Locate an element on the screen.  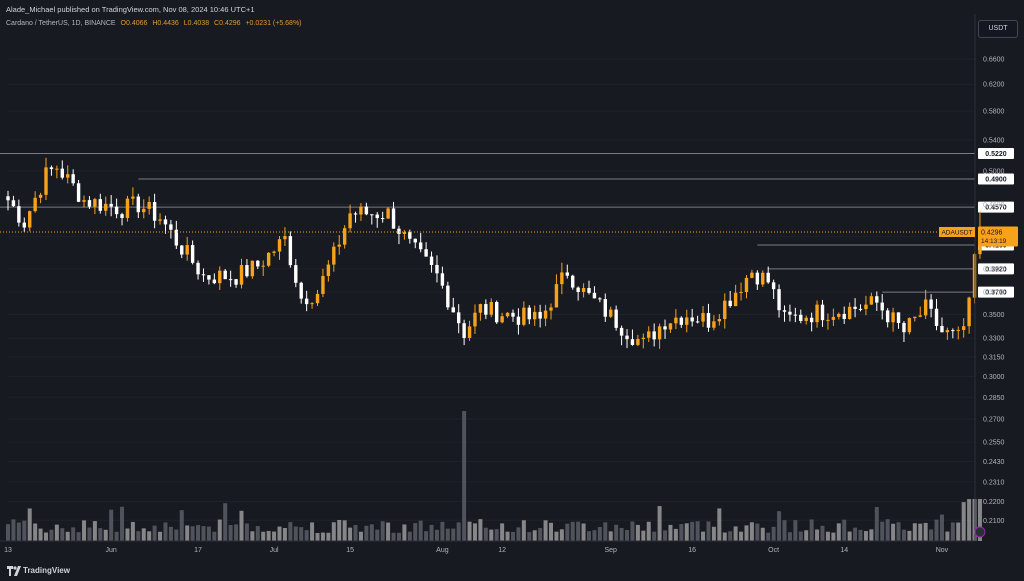
time-axis: 13Jun17Jul15Aug12Sep16Oct14Nov18 is located at coordinates (512, 547).